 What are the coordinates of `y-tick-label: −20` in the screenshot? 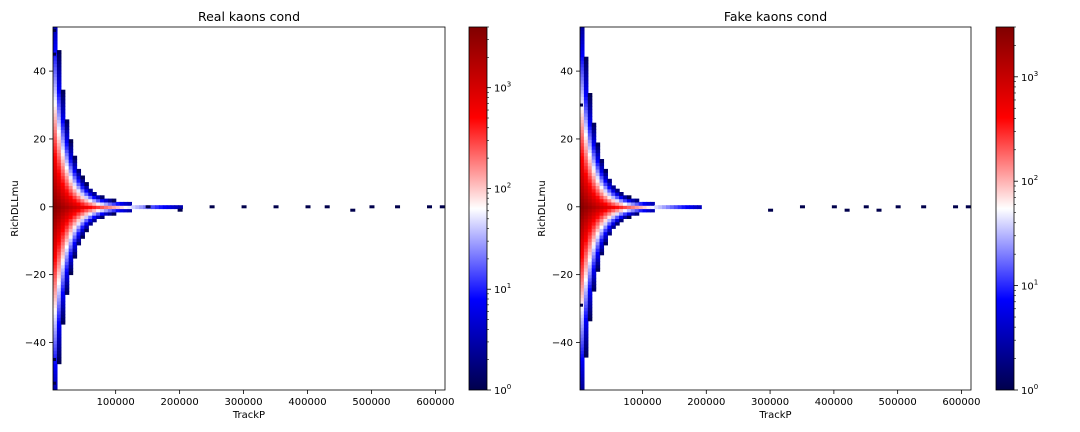 It's located at (562, 275).